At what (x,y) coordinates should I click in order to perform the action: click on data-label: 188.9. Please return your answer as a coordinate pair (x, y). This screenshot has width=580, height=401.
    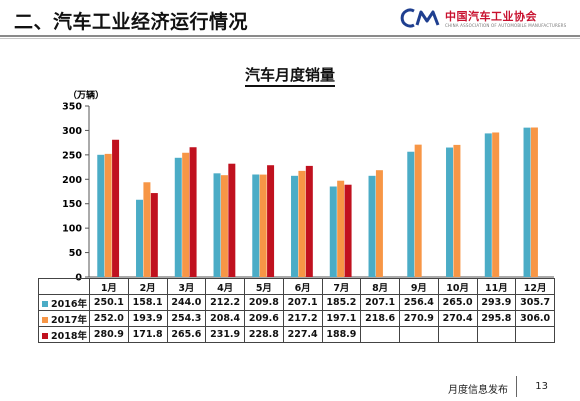
    Looking at the image, I should click on (341, 334).